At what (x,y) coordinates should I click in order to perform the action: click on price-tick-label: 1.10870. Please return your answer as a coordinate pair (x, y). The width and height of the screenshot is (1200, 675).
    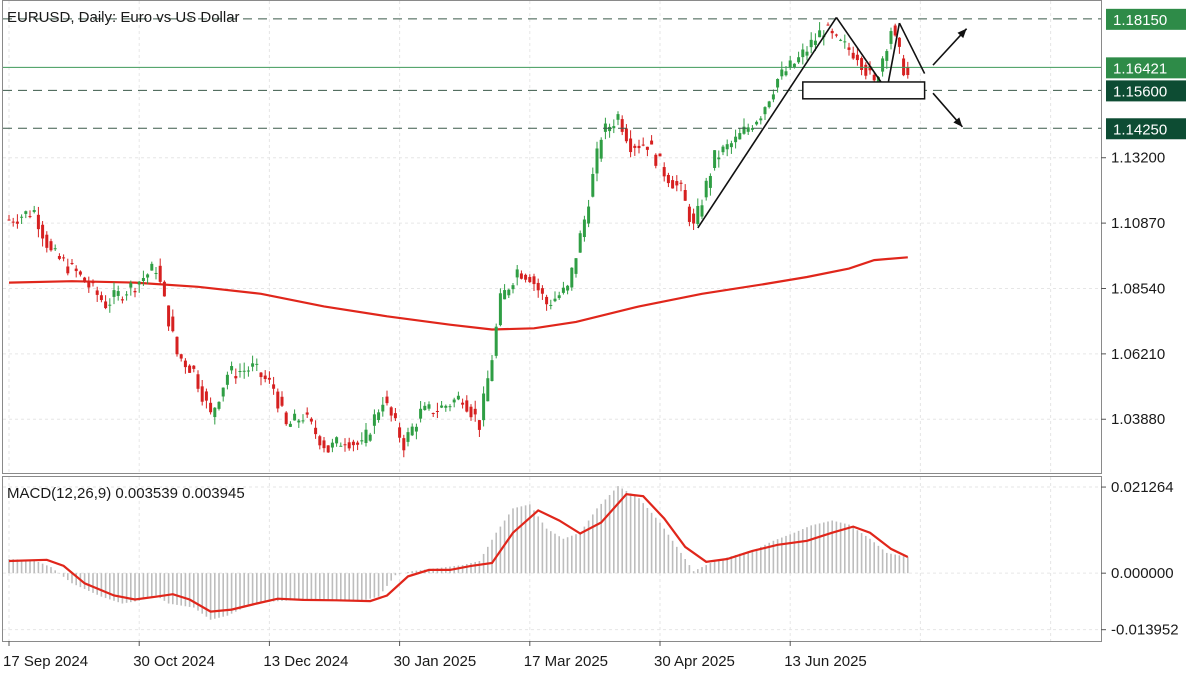
    Looking at the image, I should click on (1138, 223).